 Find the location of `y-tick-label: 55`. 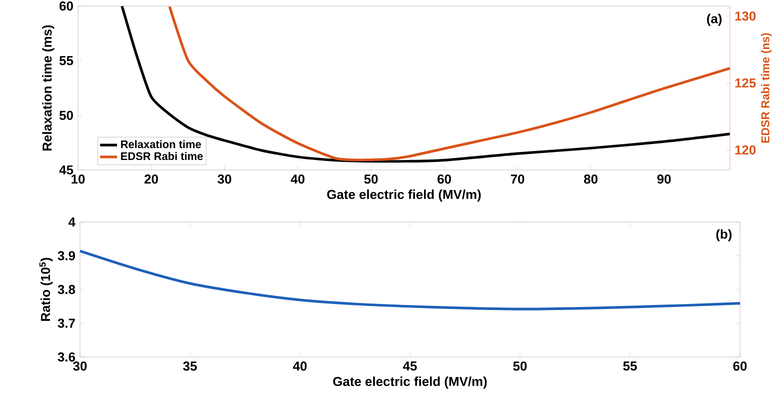

y-tick-label: 55 is located at coordinates (66, 61).